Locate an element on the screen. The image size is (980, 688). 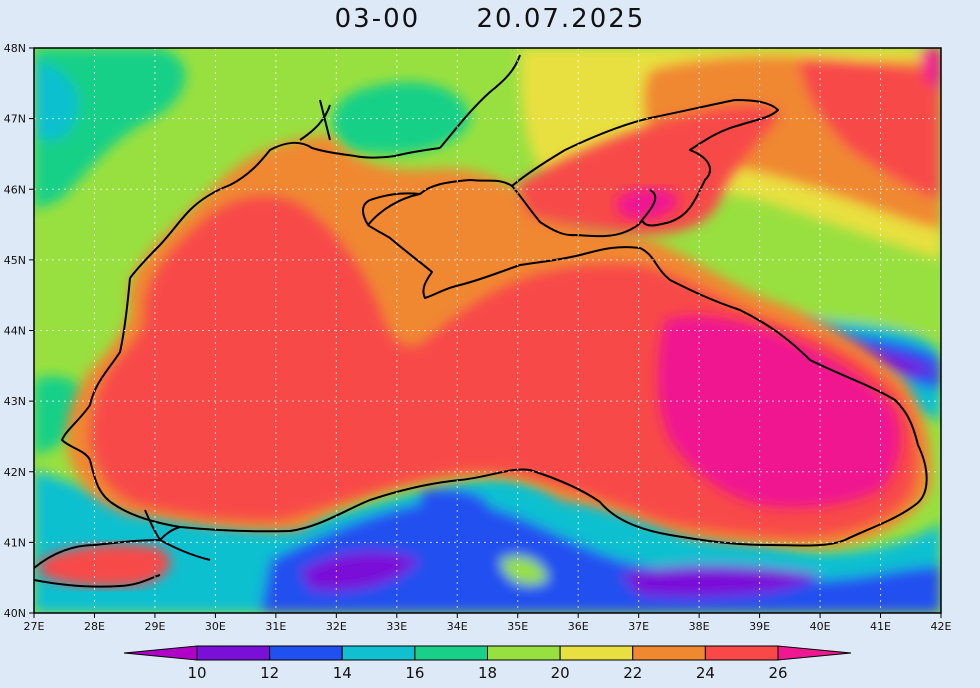
azov-red-zone is located at coordinates (647, 170).